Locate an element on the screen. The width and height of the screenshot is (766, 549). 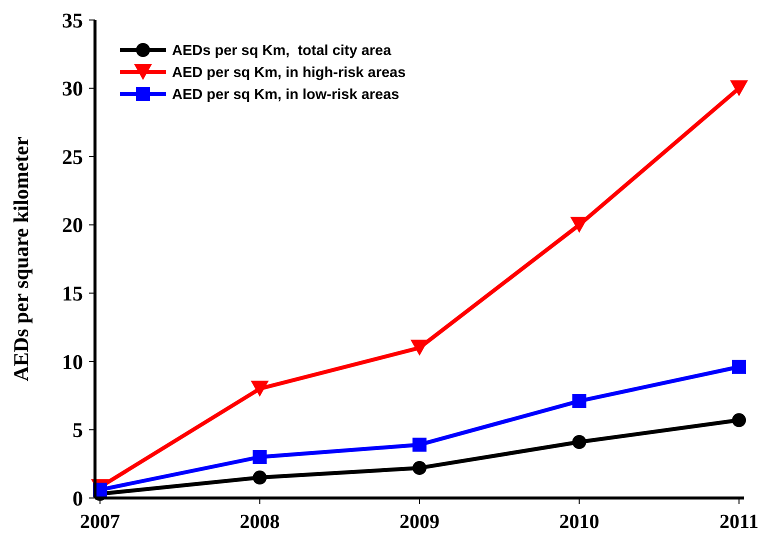
x-tick-label: 2011 is located at coordinates (739, 522).